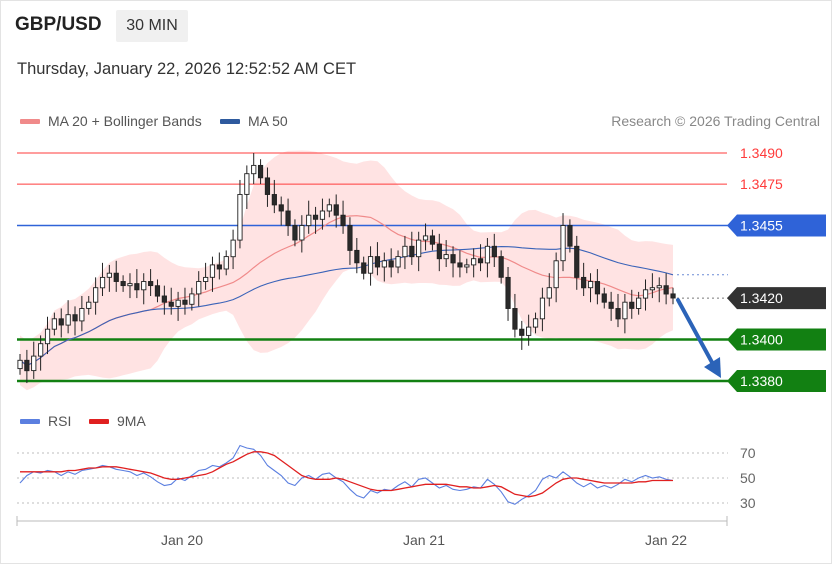 This screenshot has height=564, width=832. I want to click on x-tick-label: Jan 22, so click(666, 540).